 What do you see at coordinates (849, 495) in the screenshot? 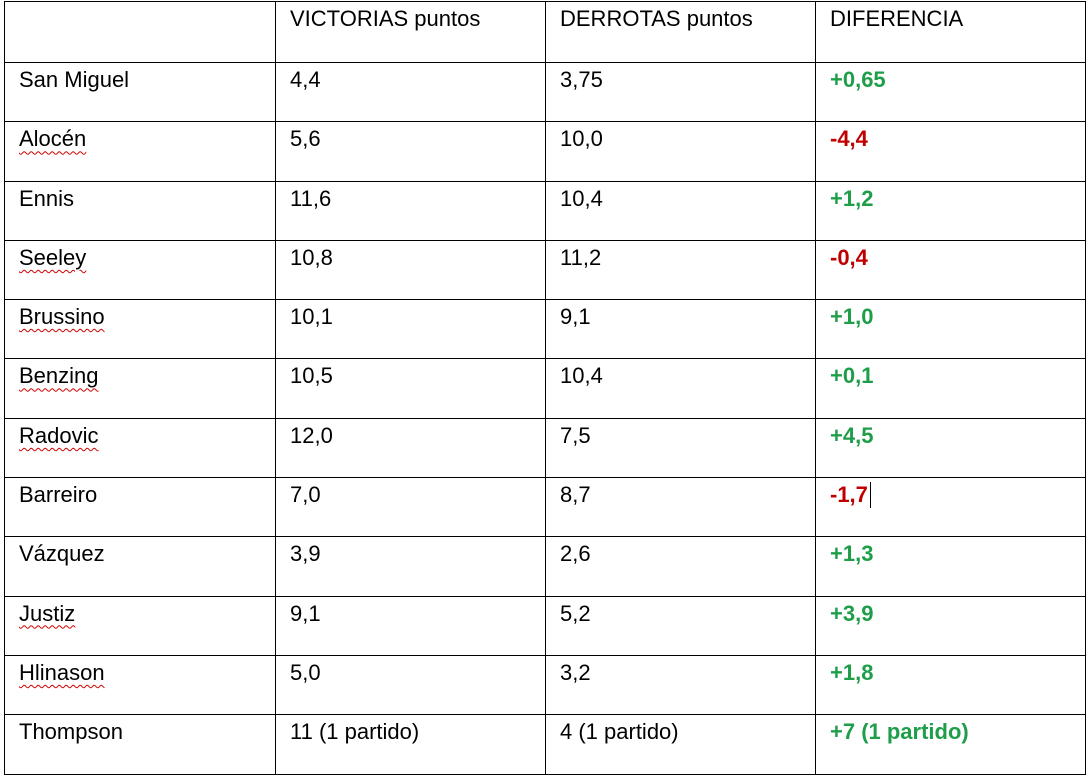
I see `difference-value: -1,7` at bounding box center [849, 495].